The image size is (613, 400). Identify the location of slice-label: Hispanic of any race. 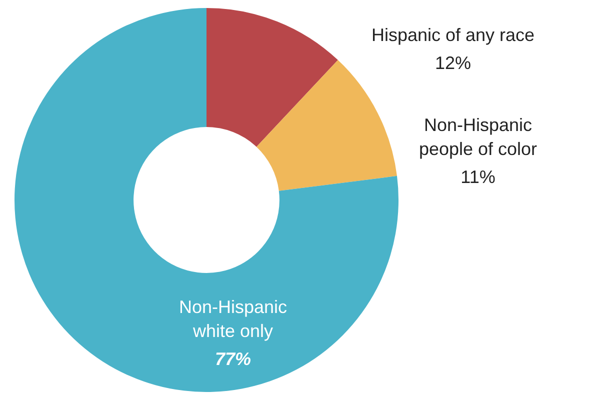
(453, 34).